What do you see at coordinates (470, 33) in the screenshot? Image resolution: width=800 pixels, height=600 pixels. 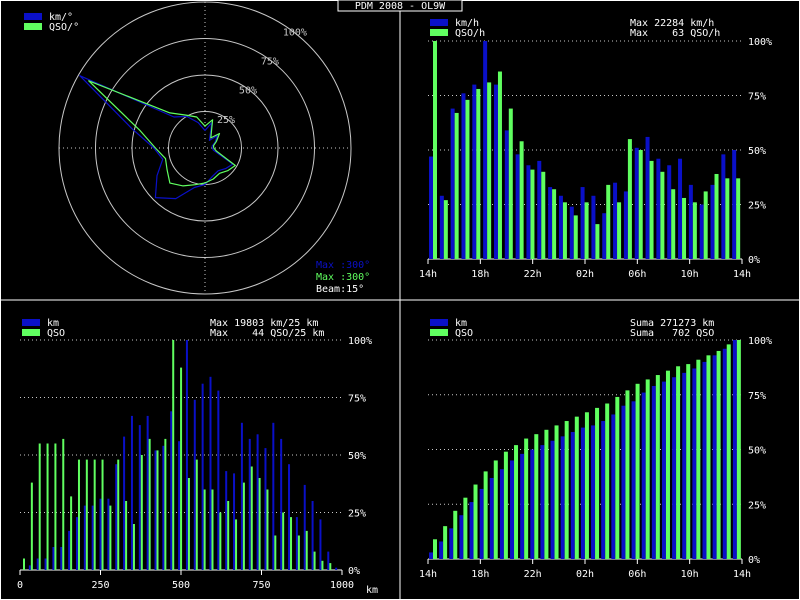 I see `hourly-legend-label: QSO/h` at bounding box center [470, 33].